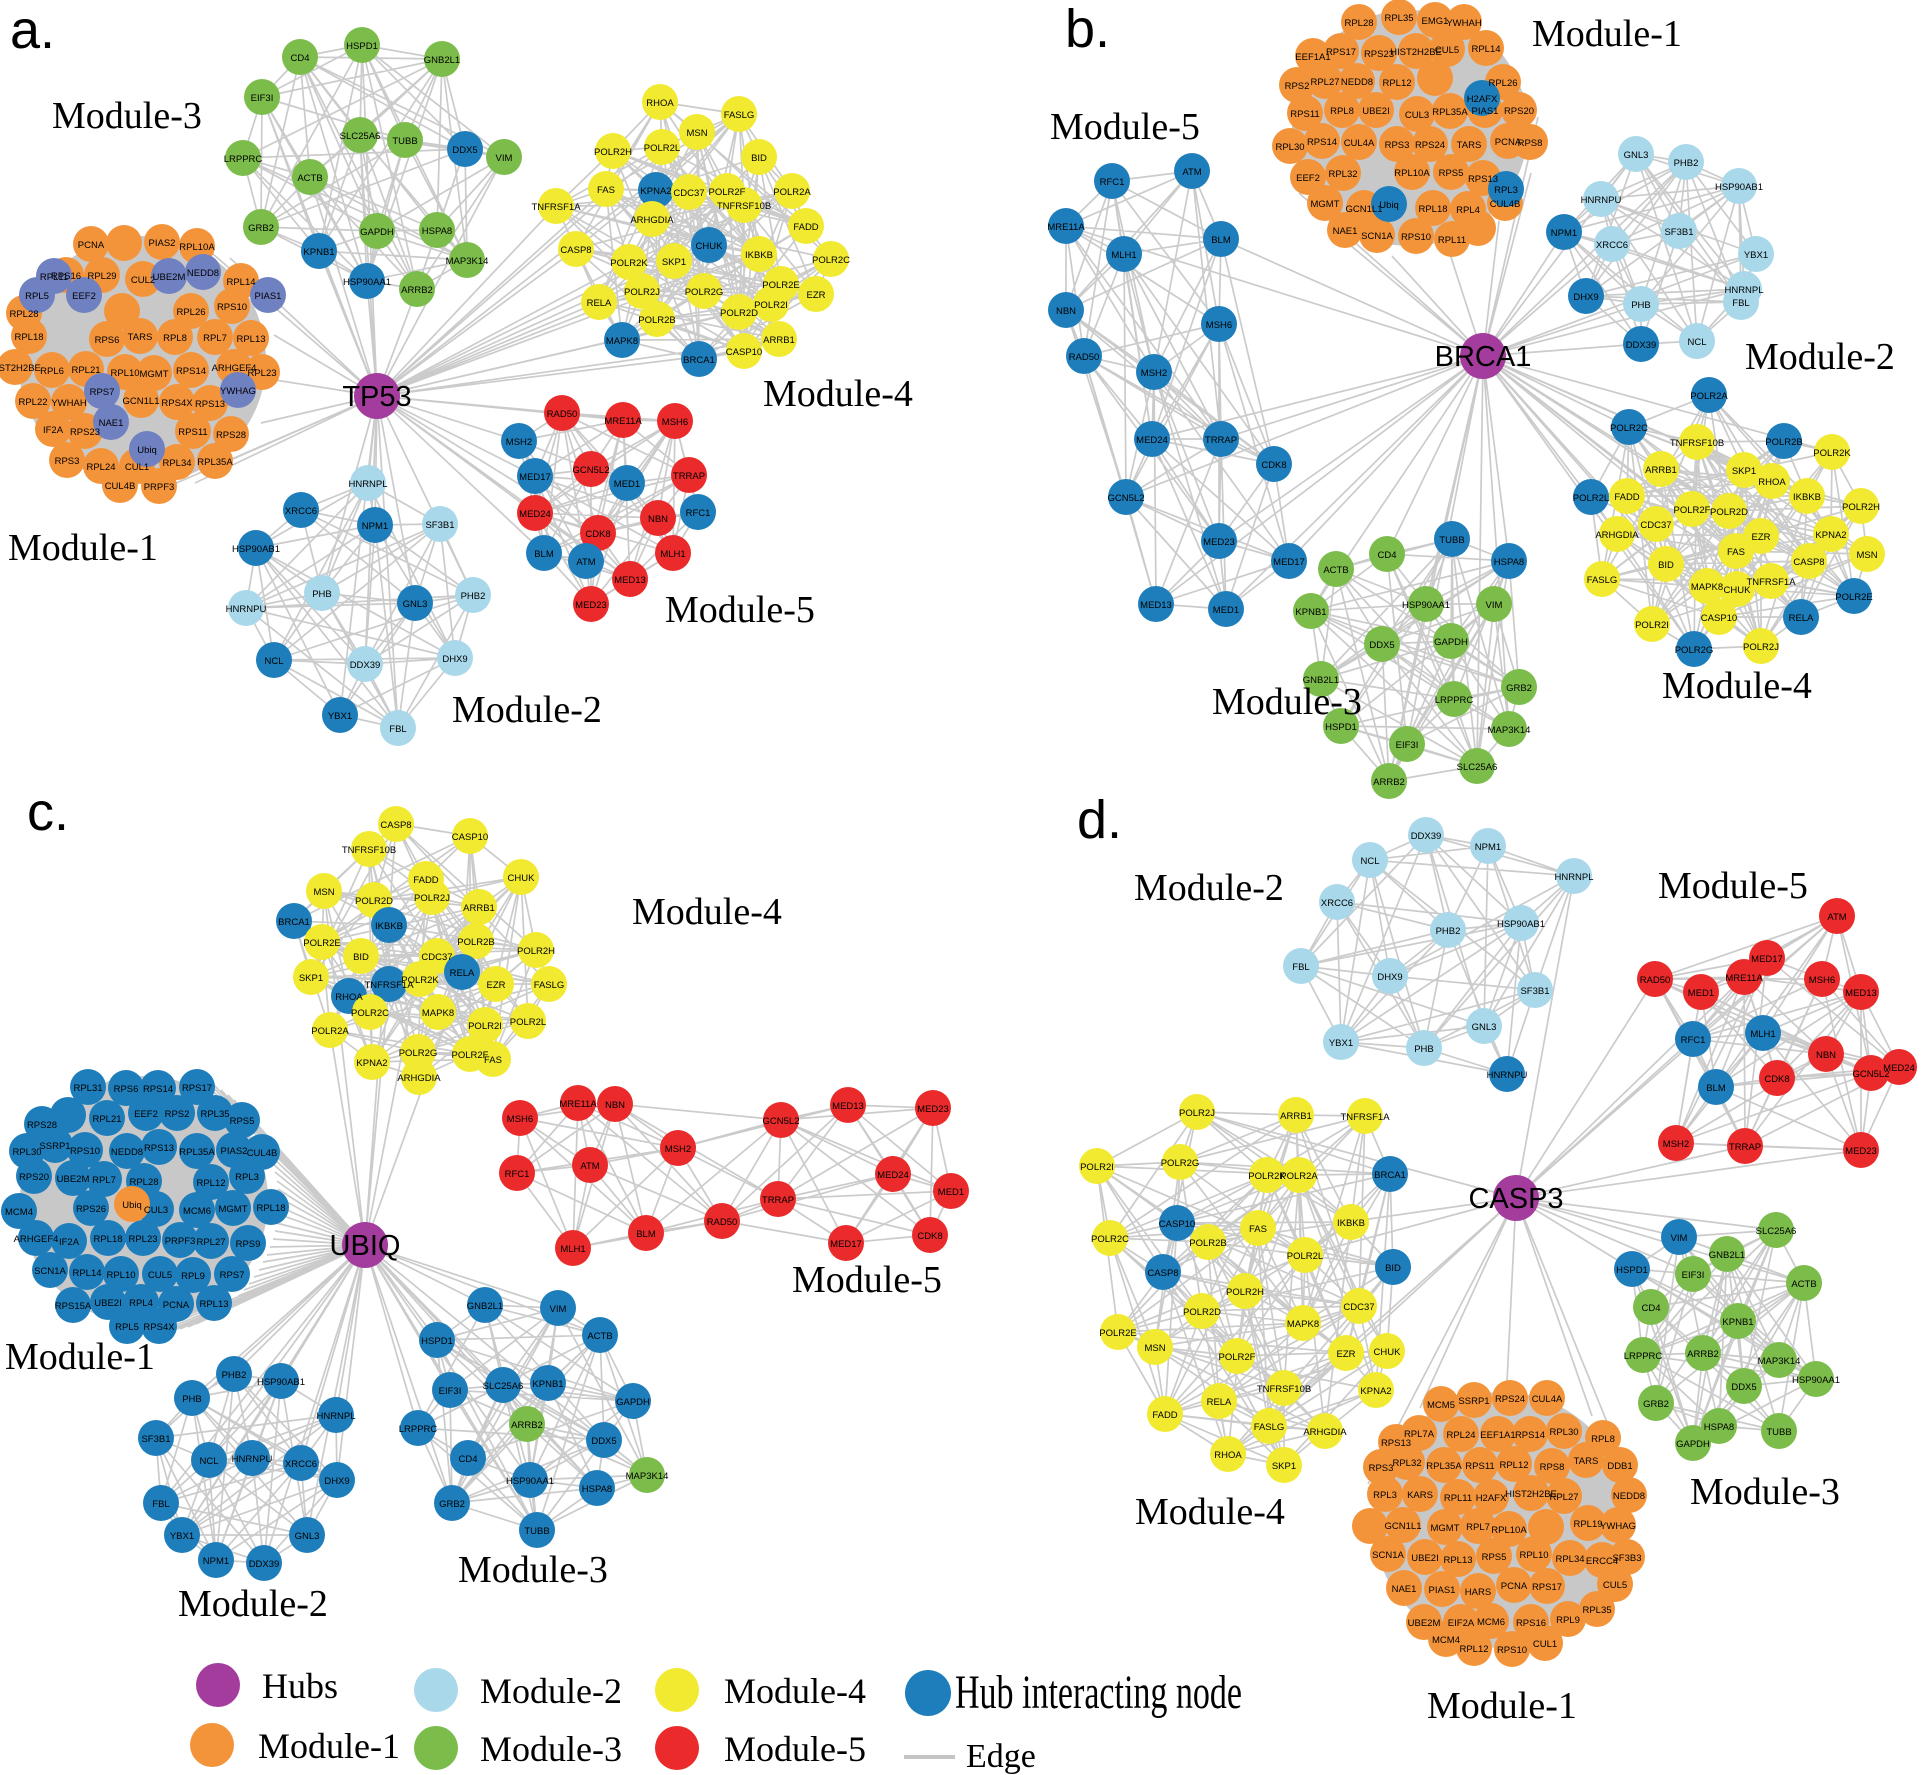  What do you see at coordinates (147, 450) in the screenshot?
I see `svg-text: Ubiq` at bounding box center [147, 450].